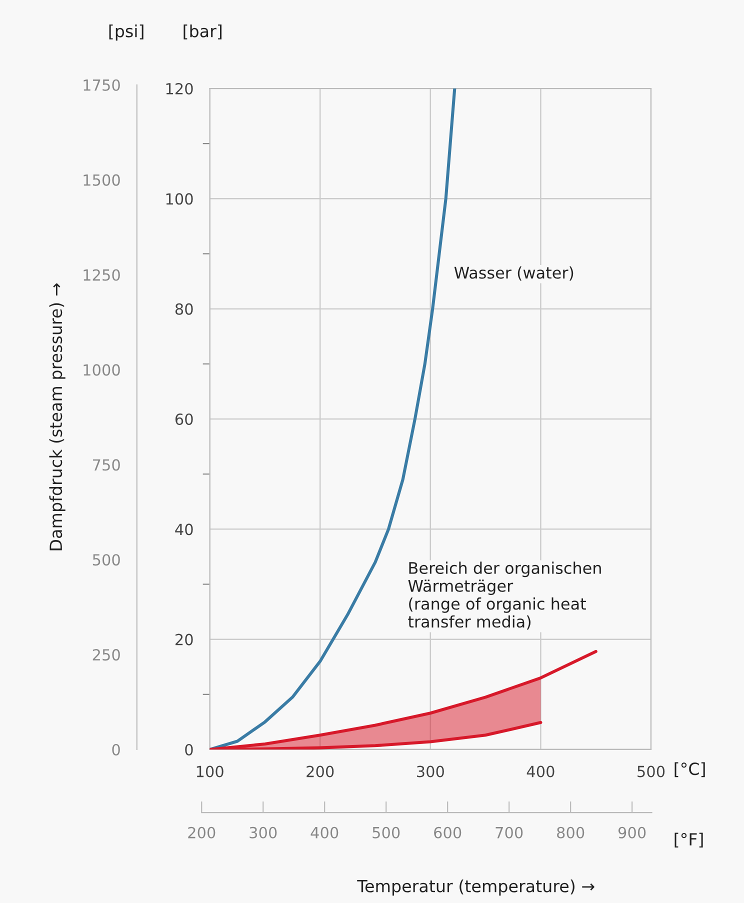 This screenshot has height=903, width=744. What do you see at coordinates (184, 309) in the screenshot?
I see `y-tick-label: 80` at bounding box center [184, 309].